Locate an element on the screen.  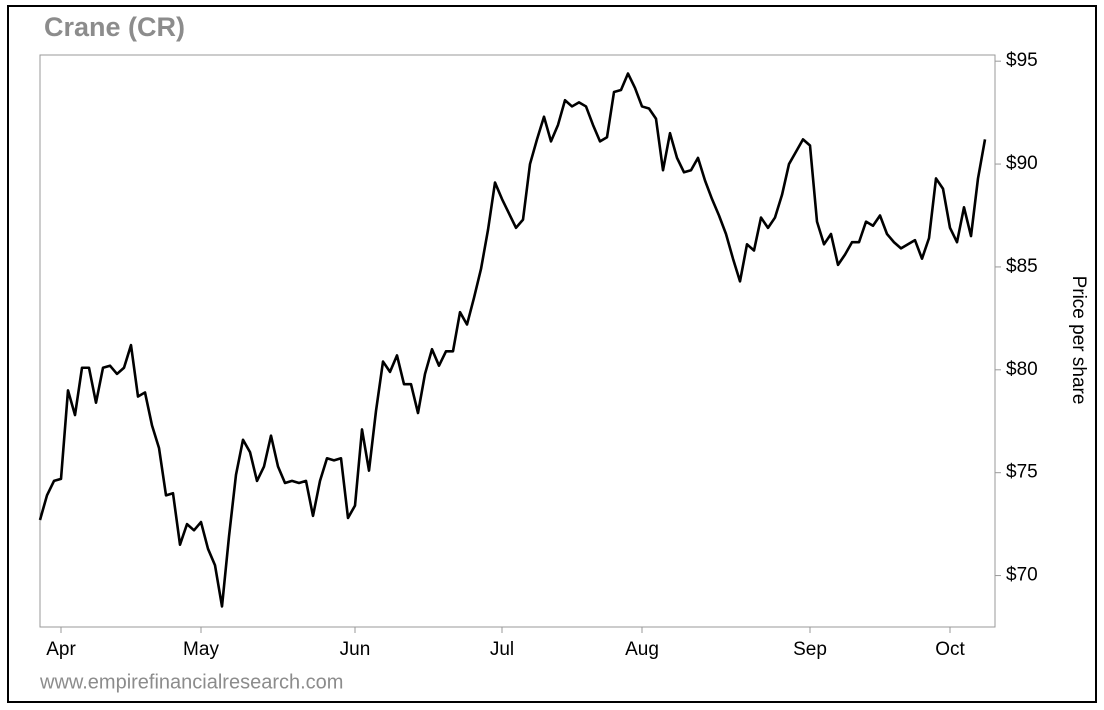
y-tick-label: $70 is located at coordinates (1022, 575).